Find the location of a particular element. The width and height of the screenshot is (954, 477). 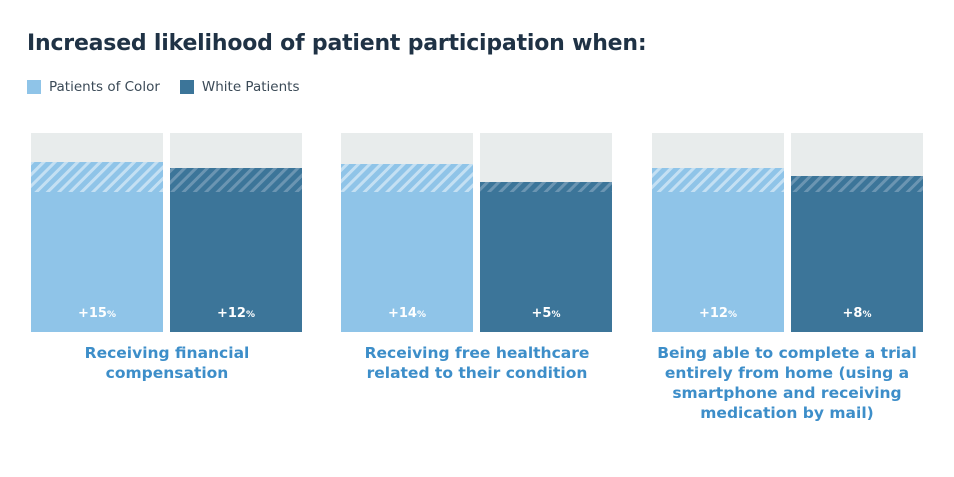

value-label-healthcare-poc: +14% is located at coordinates (407, 313).